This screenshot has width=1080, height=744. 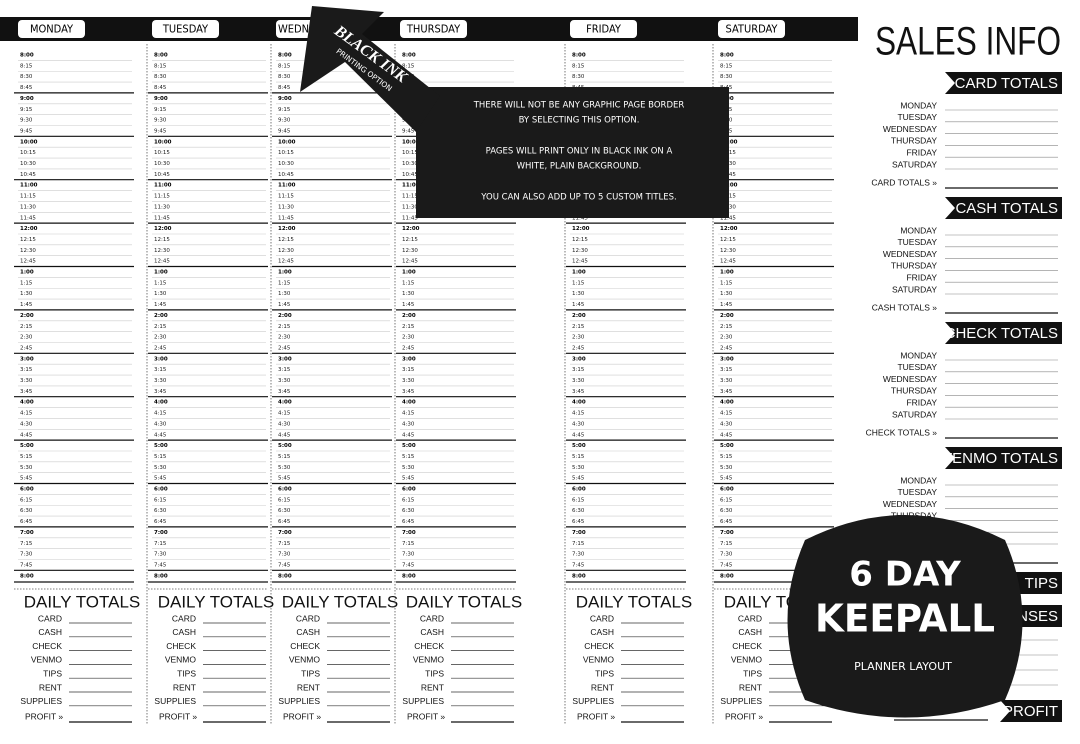 I want to click on time-label: 3:15, so click(x=284, y=370).